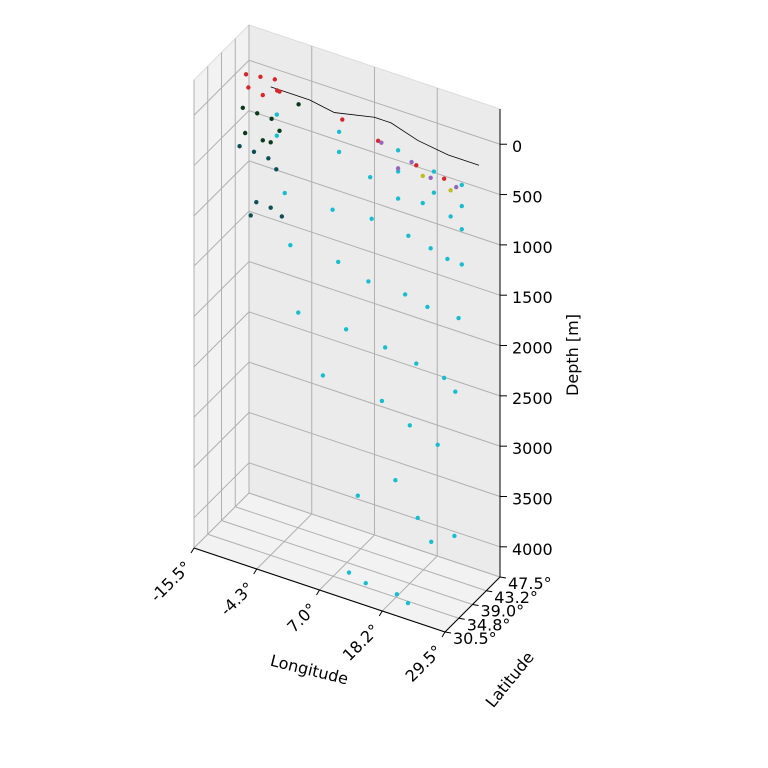 This screenshot has height=768, width=768. What do you see at coordinates (532, 498) in the screenshot?
I see `z-tick-label: 3500` at bounding box center [532, 498].